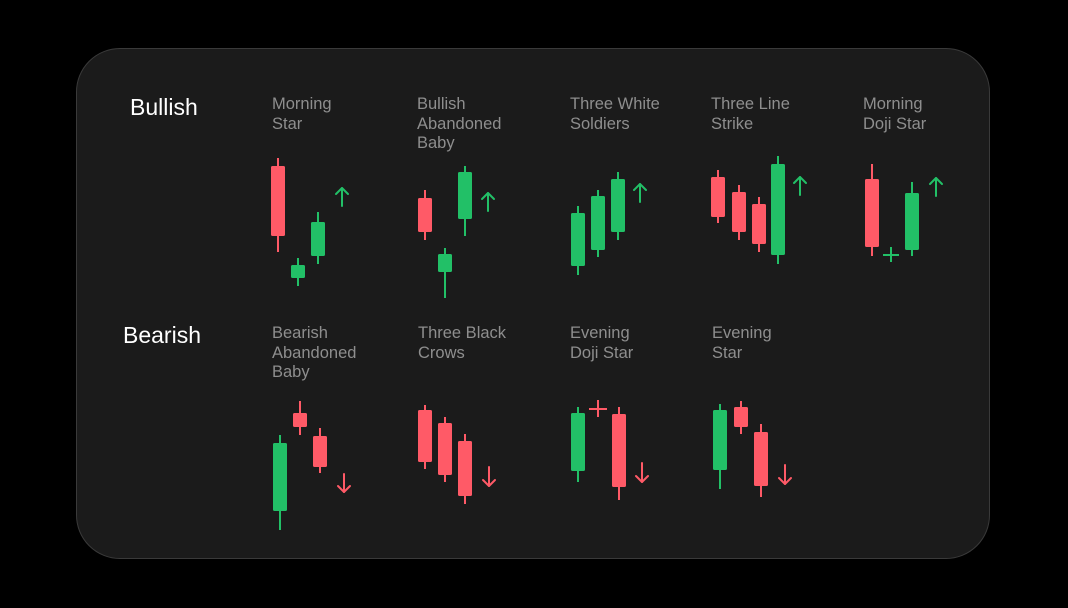 The height and width of the screenshot is (608, 1068). I want to click on label-morning-doji-star: Morning Doji Star, so click(895, 114).